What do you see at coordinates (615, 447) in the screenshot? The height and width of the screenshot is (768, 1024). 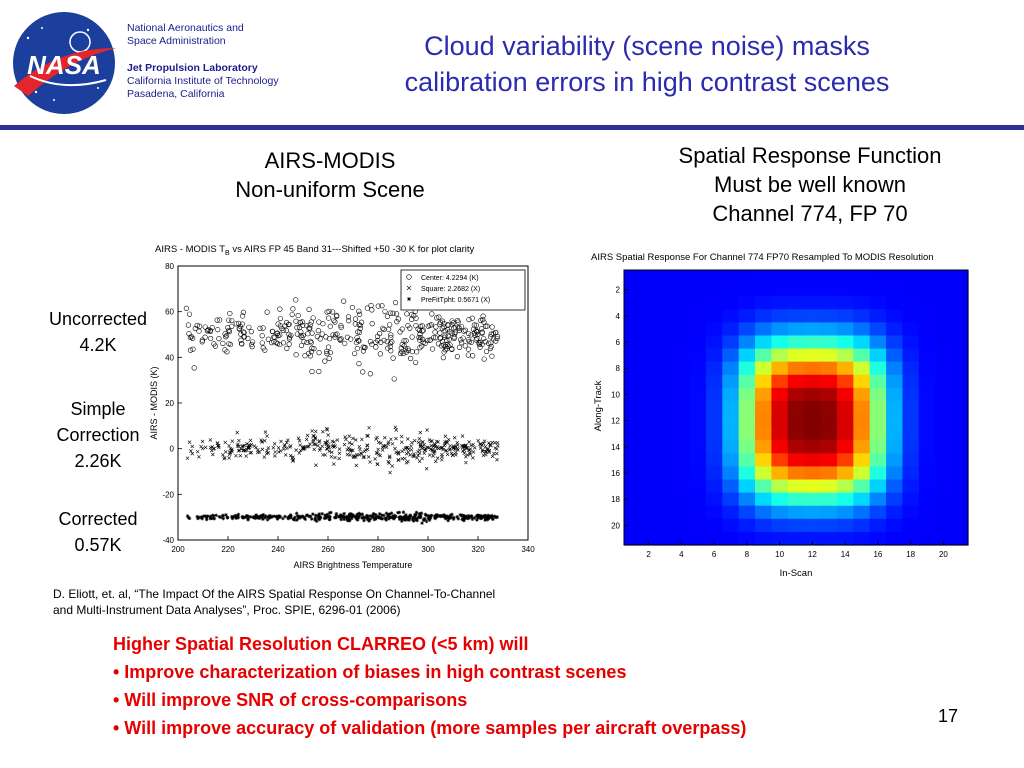 I see `heatmap-y-tick-label: 14` at bounding box center [615, 447].